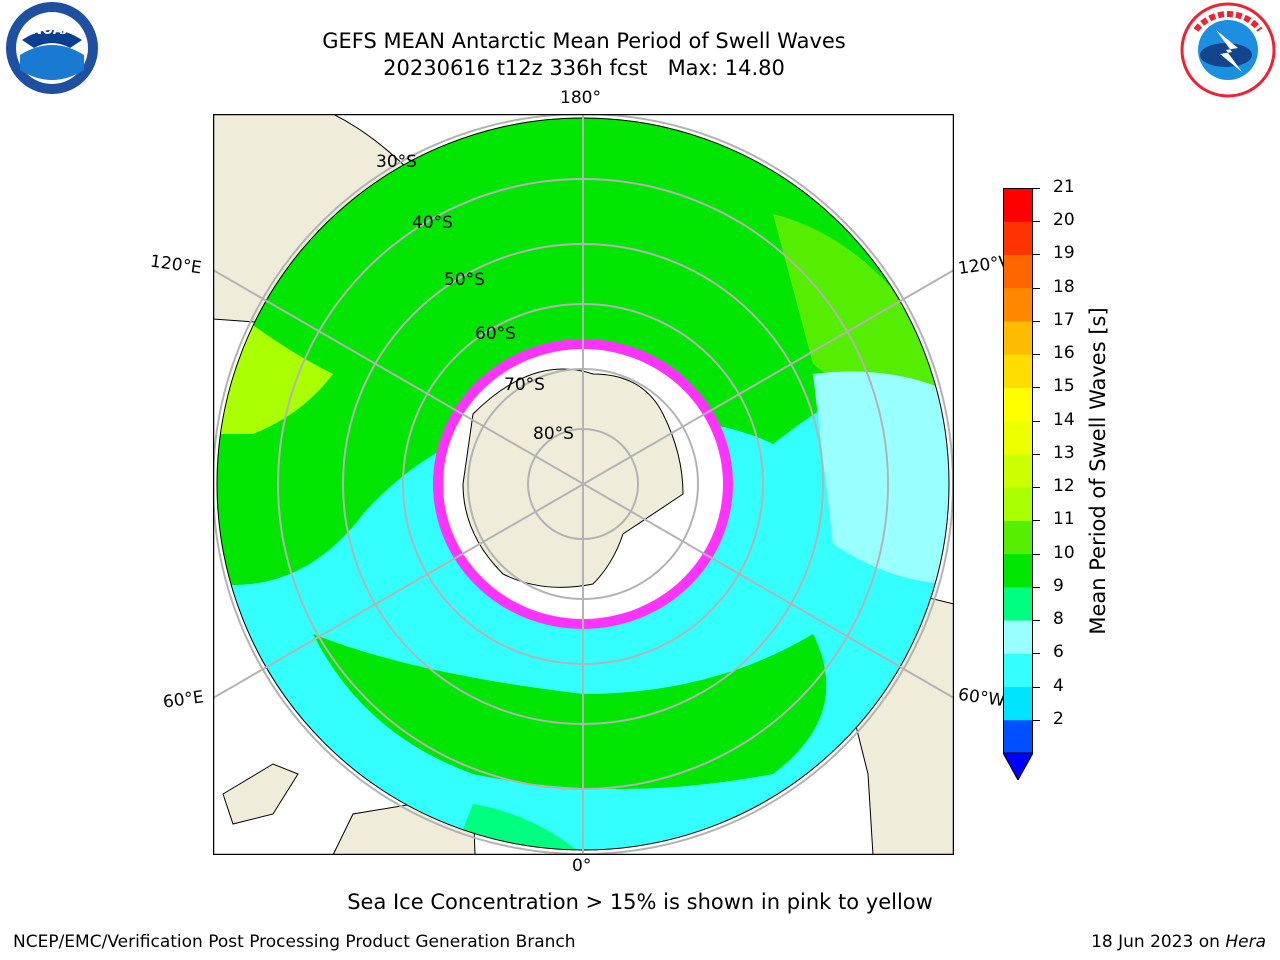  What do you see at coordinates (396, 162) in the screenshot?
I see `lat-label-30s: 30°S` at bounding box center [396, 162].